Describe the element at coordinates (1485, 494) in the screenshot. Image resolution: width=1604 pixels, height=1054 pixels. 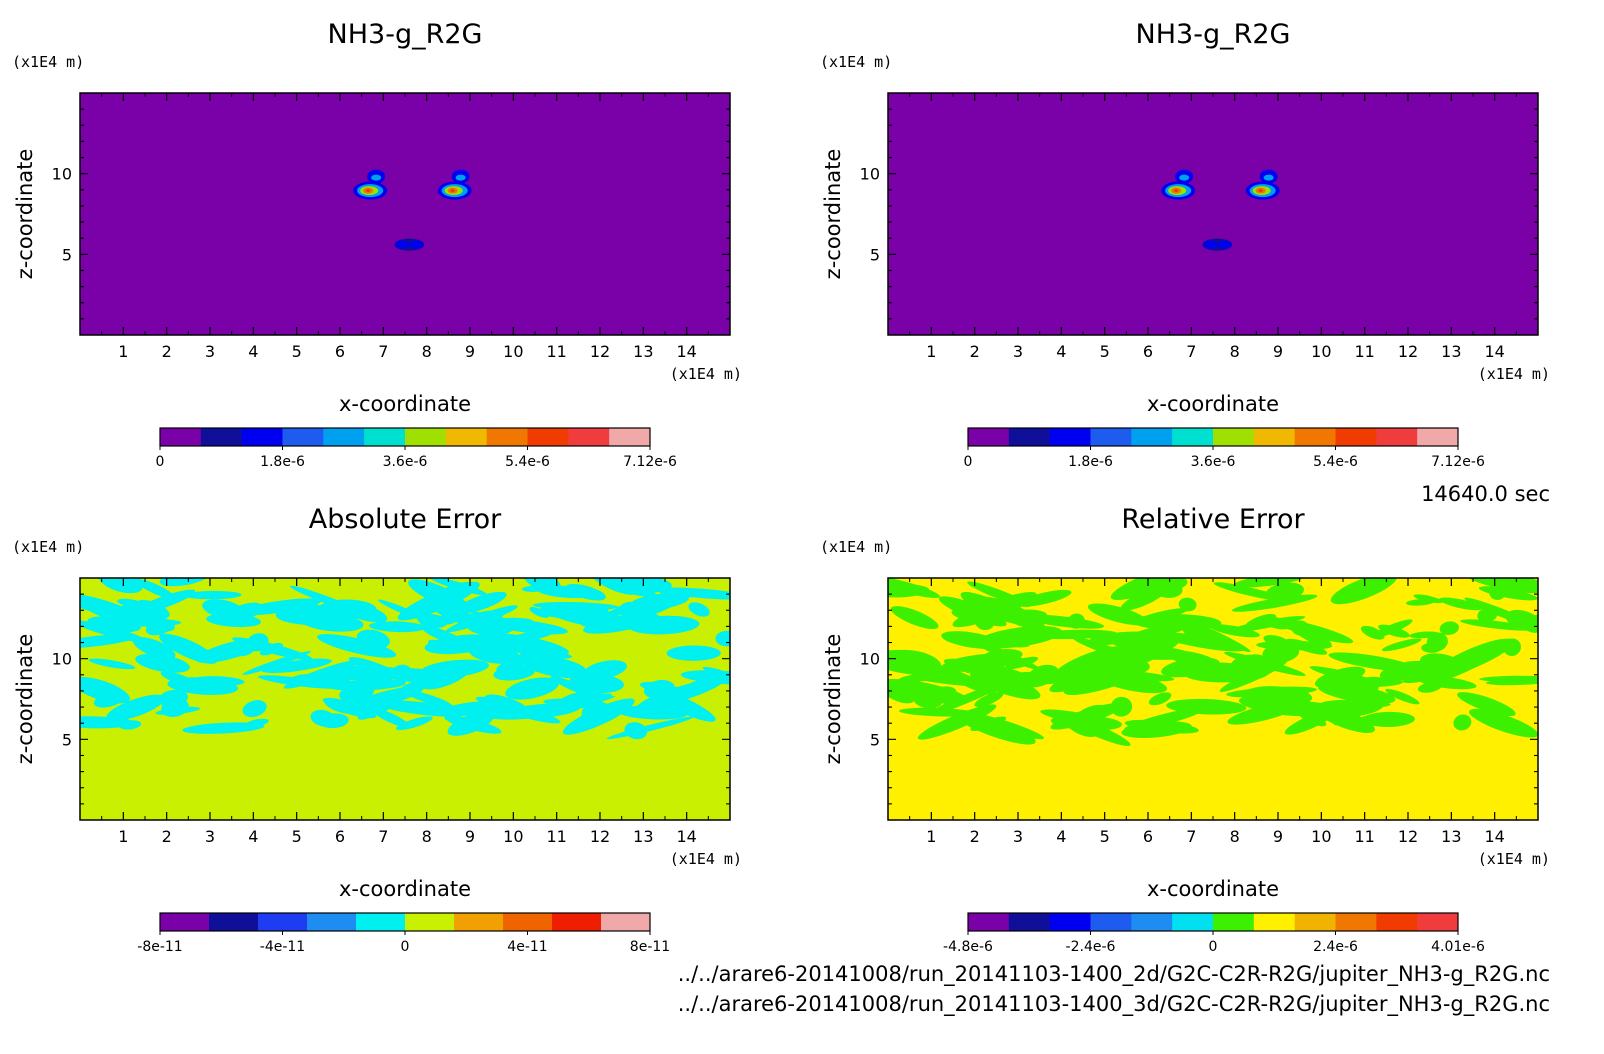
I see `time-label: 14640.0 sec` at that location.